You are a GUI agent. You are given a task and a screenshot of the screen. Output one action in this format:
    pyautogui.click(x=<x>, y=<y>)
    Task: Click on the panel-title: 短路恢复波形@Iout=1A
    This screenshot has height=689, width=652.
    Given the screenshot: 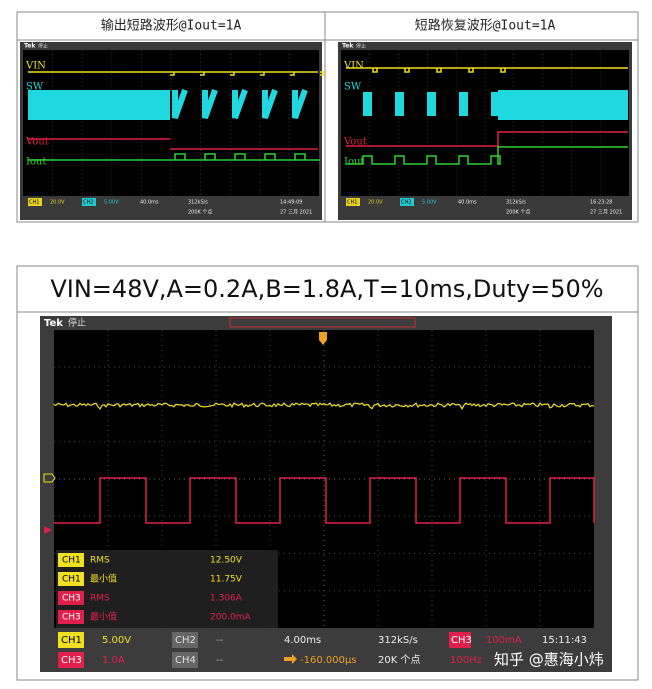 What is the action you would take?
    pyautogui.click(x=485, y=26)
    